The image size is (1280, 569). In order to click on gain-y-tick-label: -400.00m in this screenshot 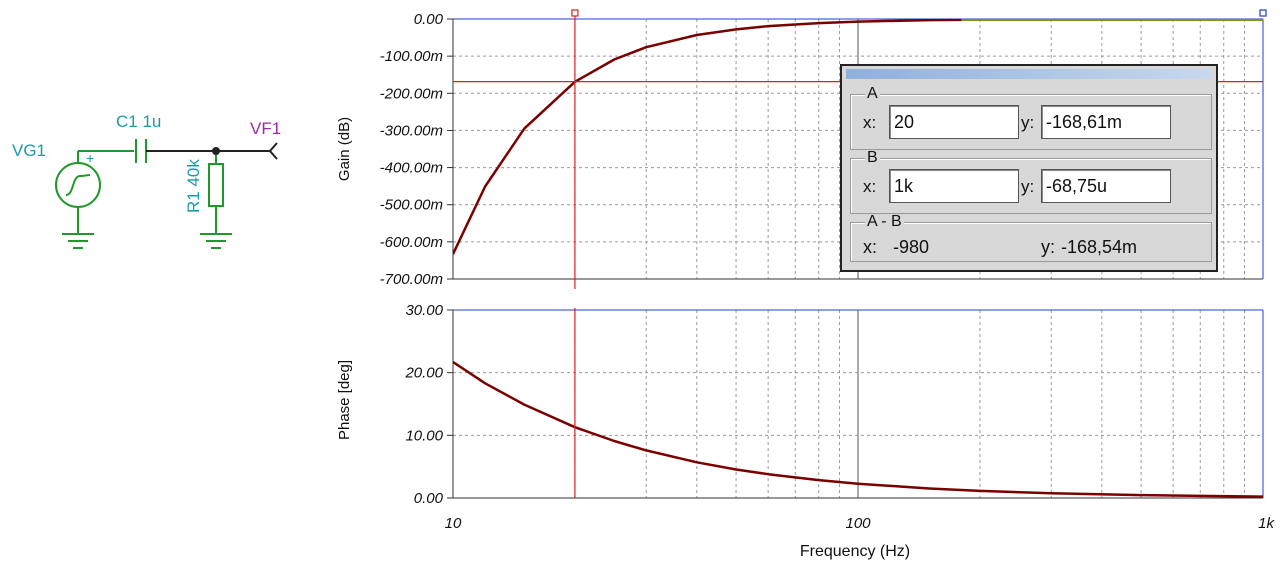, I will do `click(411, 168)`.